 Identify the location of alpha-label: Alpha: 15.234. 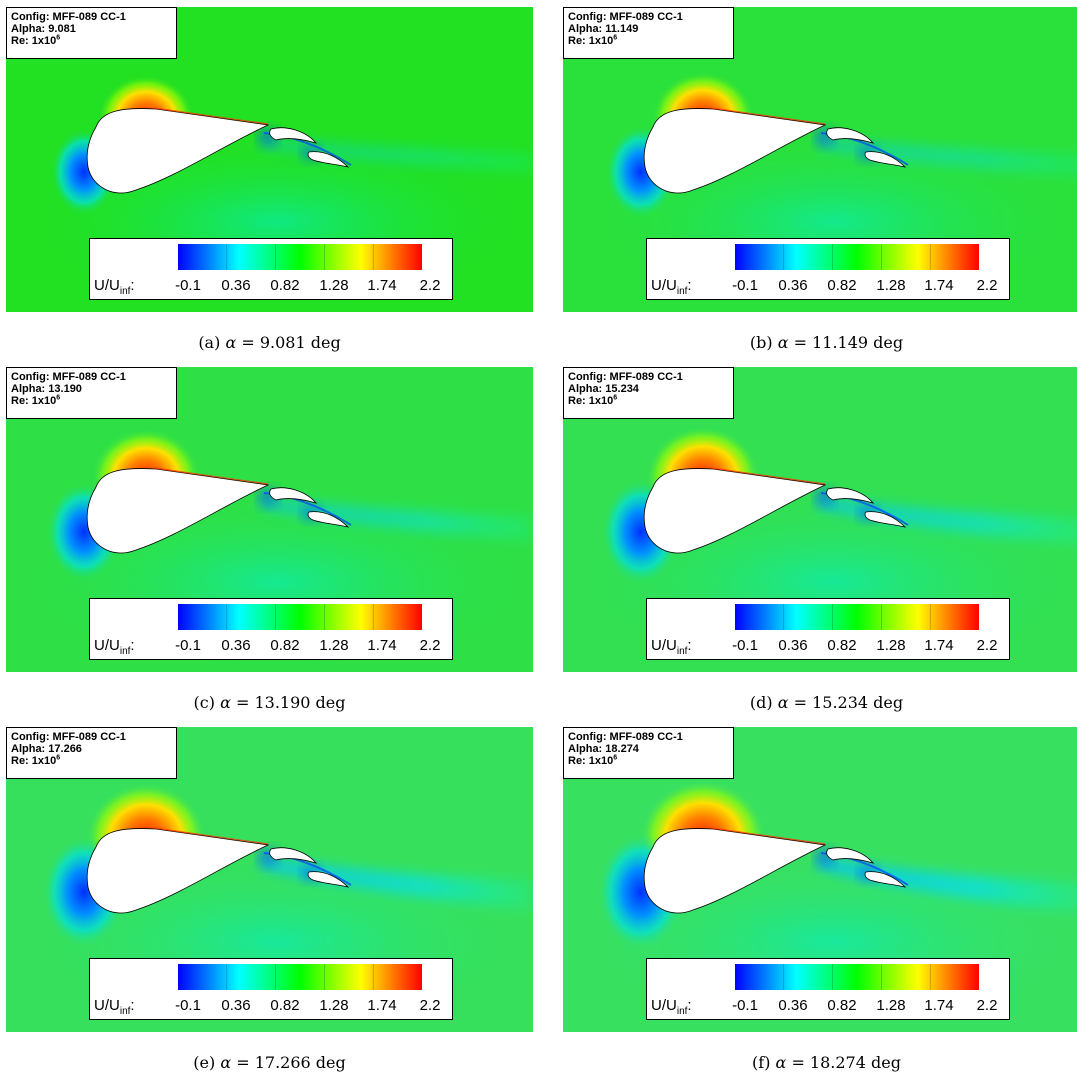
(648, 389).